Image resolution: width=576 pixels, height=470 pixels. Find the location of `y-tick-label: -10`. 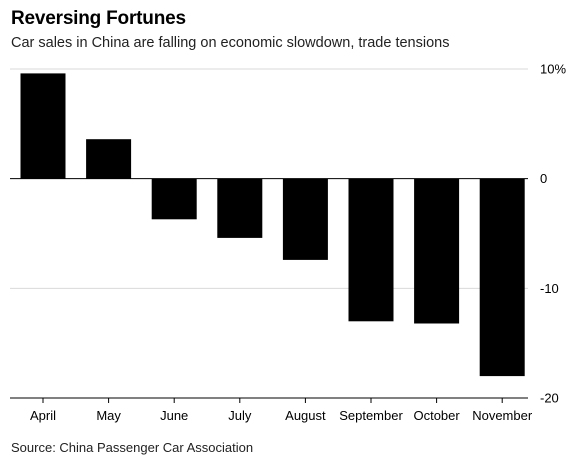

y-tick-label: -10 is located at coordinates (549, 288).